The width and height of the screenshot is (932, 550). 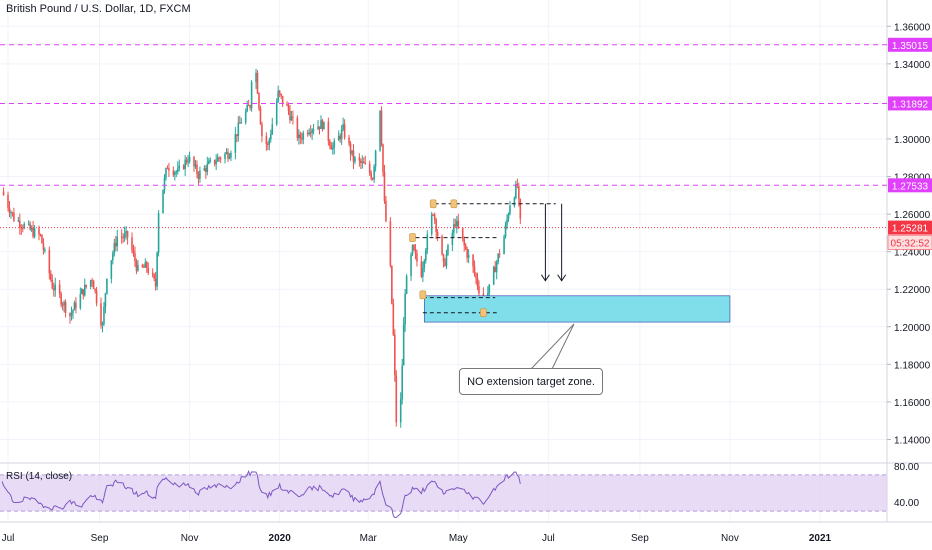 I want to click on target-zone, so click(x=577, y=309).